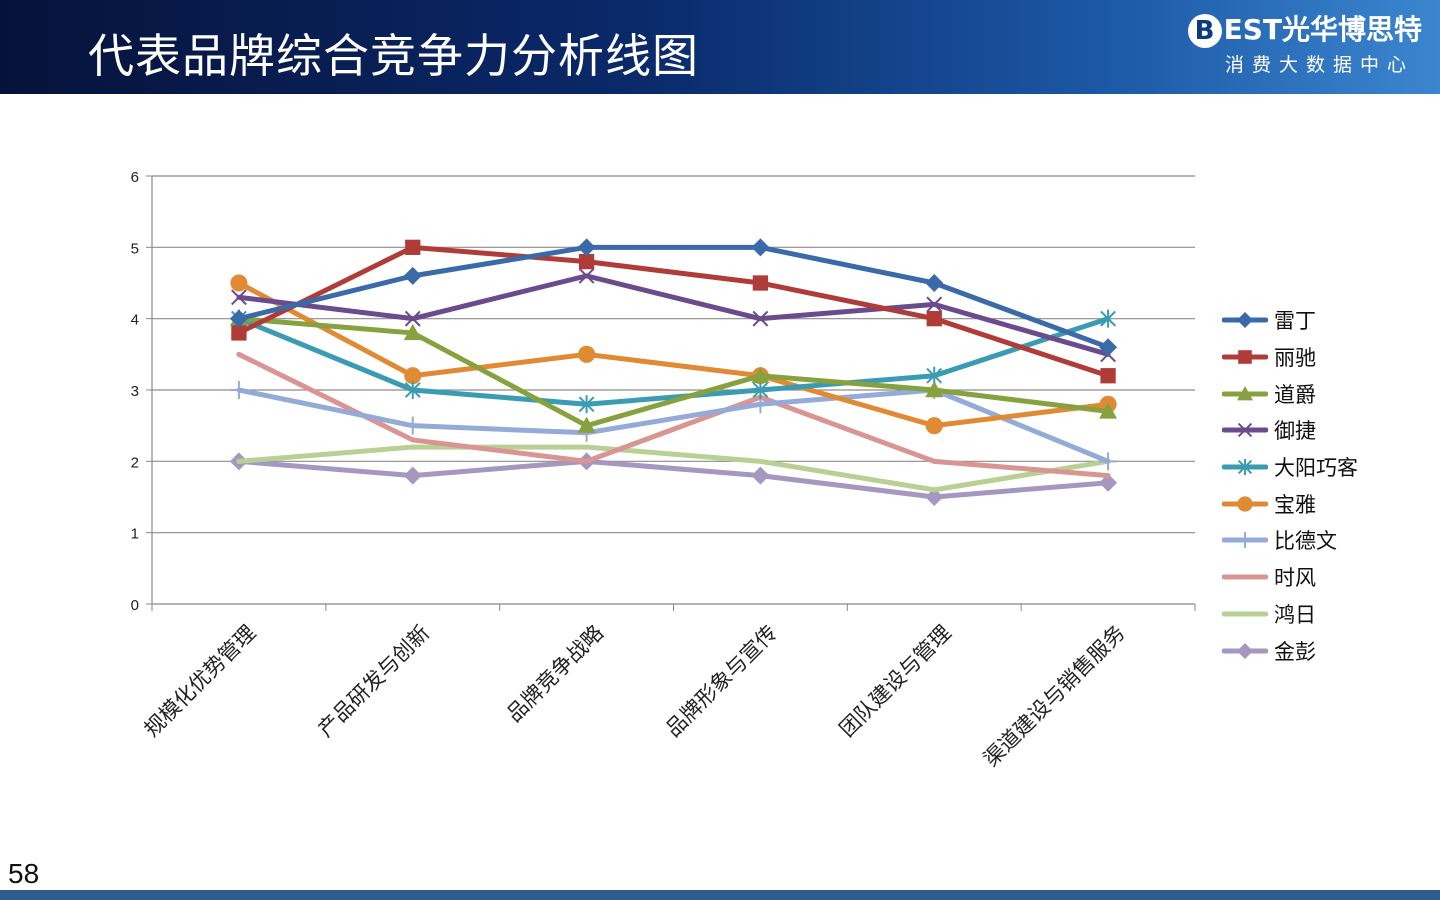 The image size is (1440, 900). I want to click on legend-label: 丽驰, so click(1295, 358).